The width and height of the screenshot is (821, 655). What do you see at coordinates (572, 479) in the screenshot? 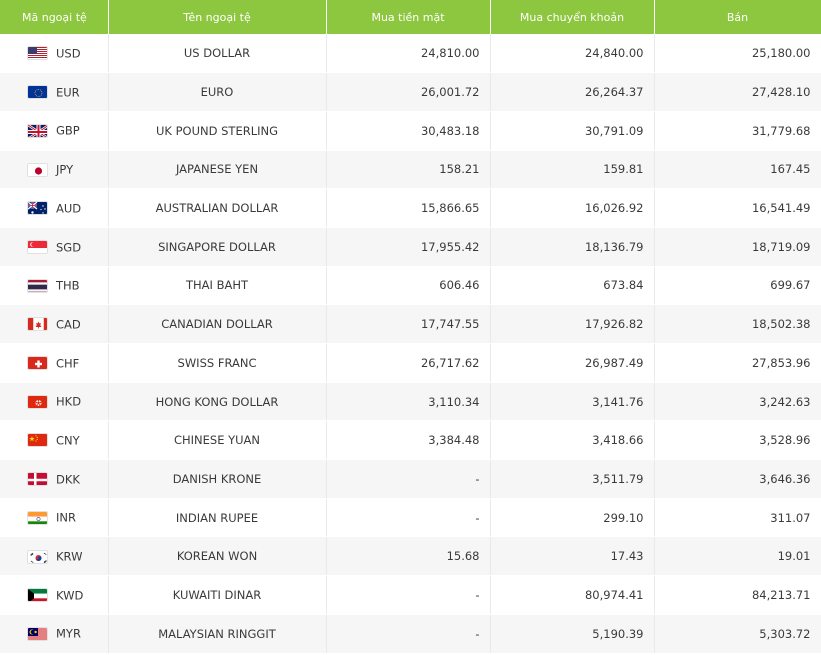
I see `transfer-buy-rate: 3,511.79` at bounding box center [572, 479].